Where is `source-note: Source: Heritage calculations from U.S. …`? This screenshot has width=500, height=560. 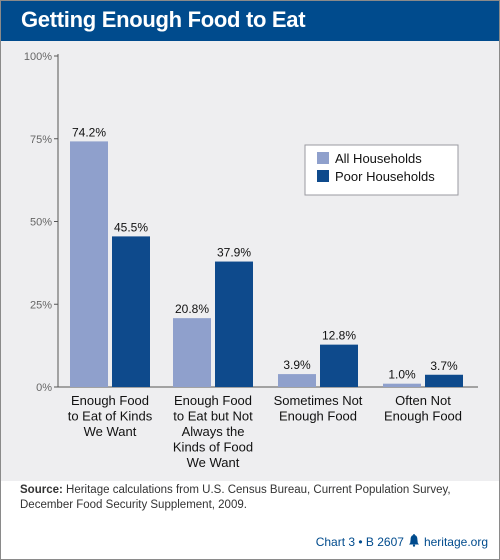
source-note: Source: Heritage calculations from U.S. … is located at coordinates (255, 498).